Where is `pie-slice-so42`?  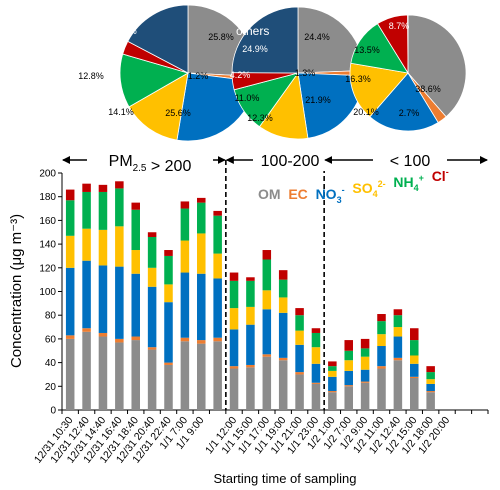
pie-slice-so42 is located at coordinates (158, 106).